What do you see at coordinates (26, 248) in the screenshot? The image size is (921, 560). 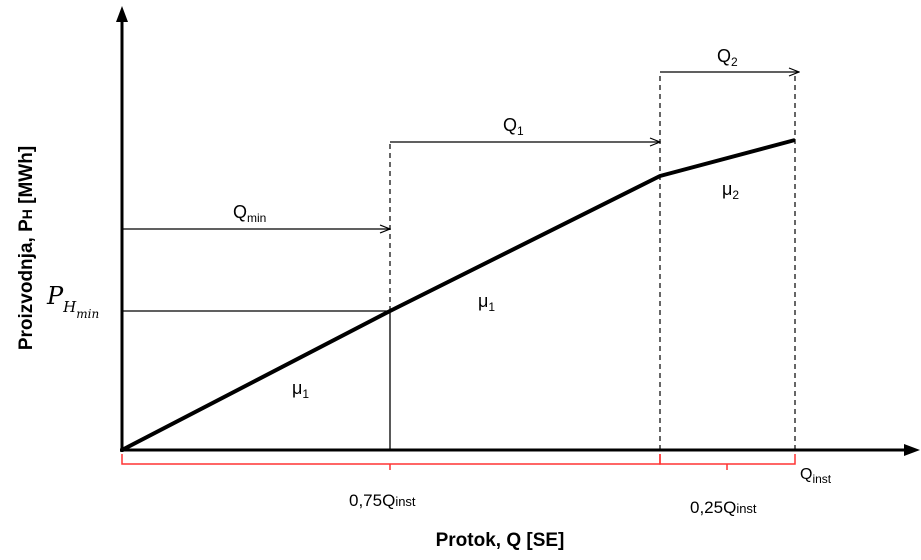 I see `y-axis-title: Proizvodnja, PH [MWh]` at bounding box center [26, 248].